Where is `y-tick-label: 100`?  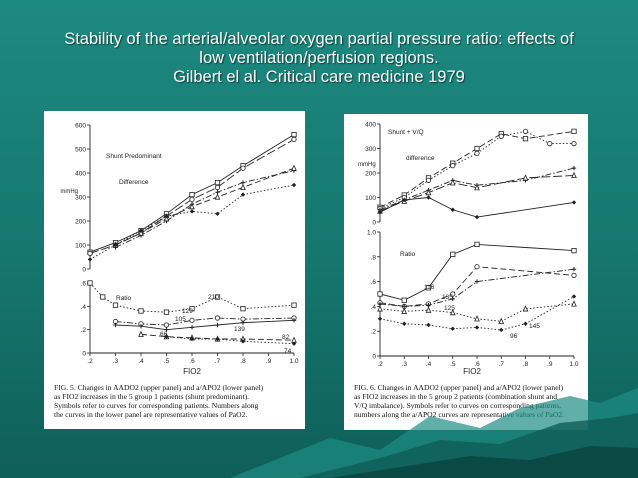 y-tick-label: 100 is located at coordinates (80, 246).